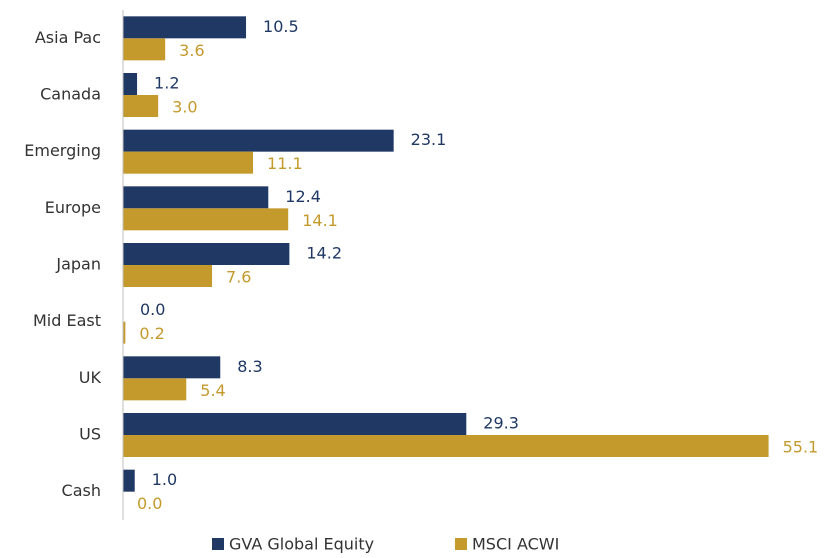 This screenshot has height=558, width=830. I want to click on data-label: 7.6, so click(238, 277).